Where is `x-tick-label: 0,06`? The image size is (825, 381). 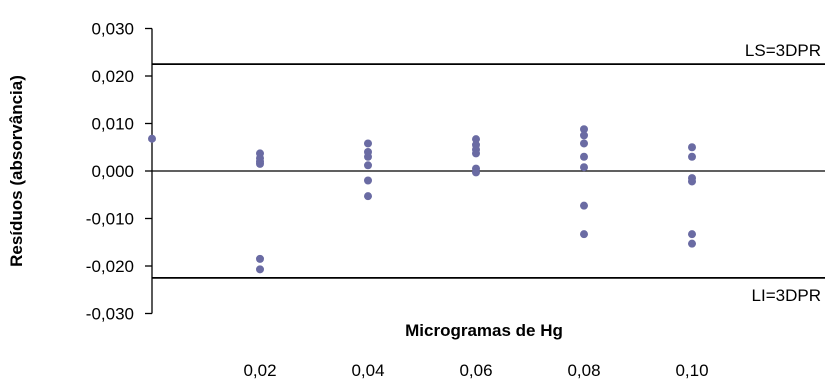 x-tick-label: 0,06 is located at coordinates (475, 370).